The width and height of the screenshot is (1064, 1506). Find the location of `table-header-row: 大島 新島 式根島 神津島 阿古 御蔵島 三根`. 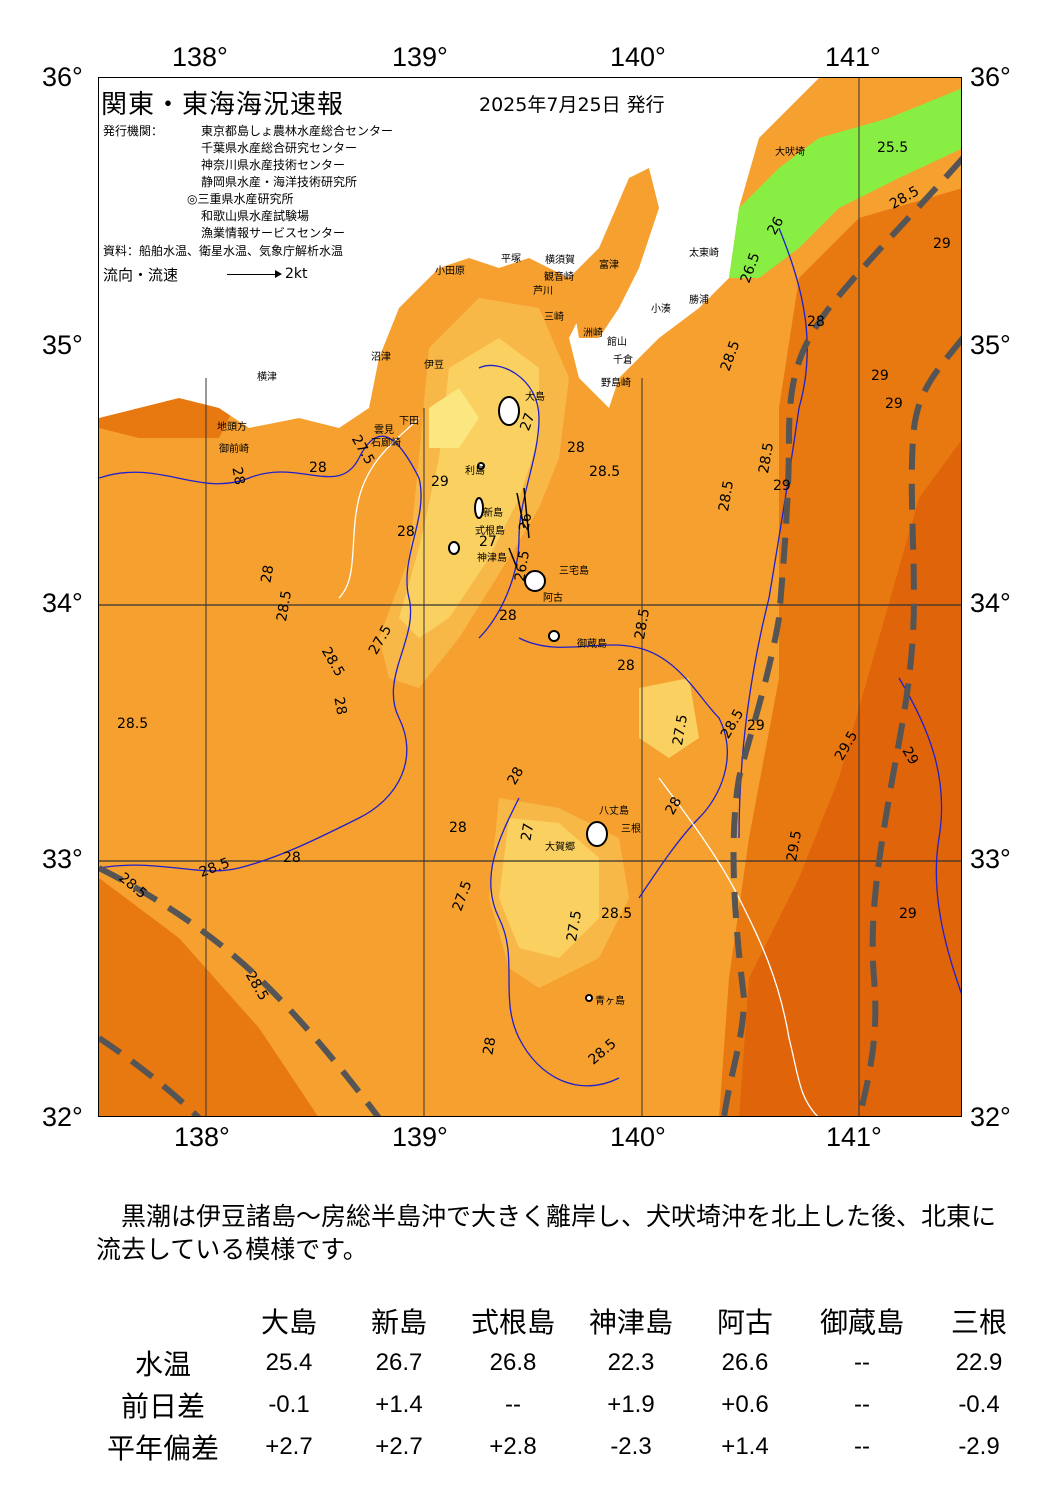

table-header-row: 大島 新島 式根島 神津島 阿古 御蔵島 三根 is located at coordinates (563, 1321).